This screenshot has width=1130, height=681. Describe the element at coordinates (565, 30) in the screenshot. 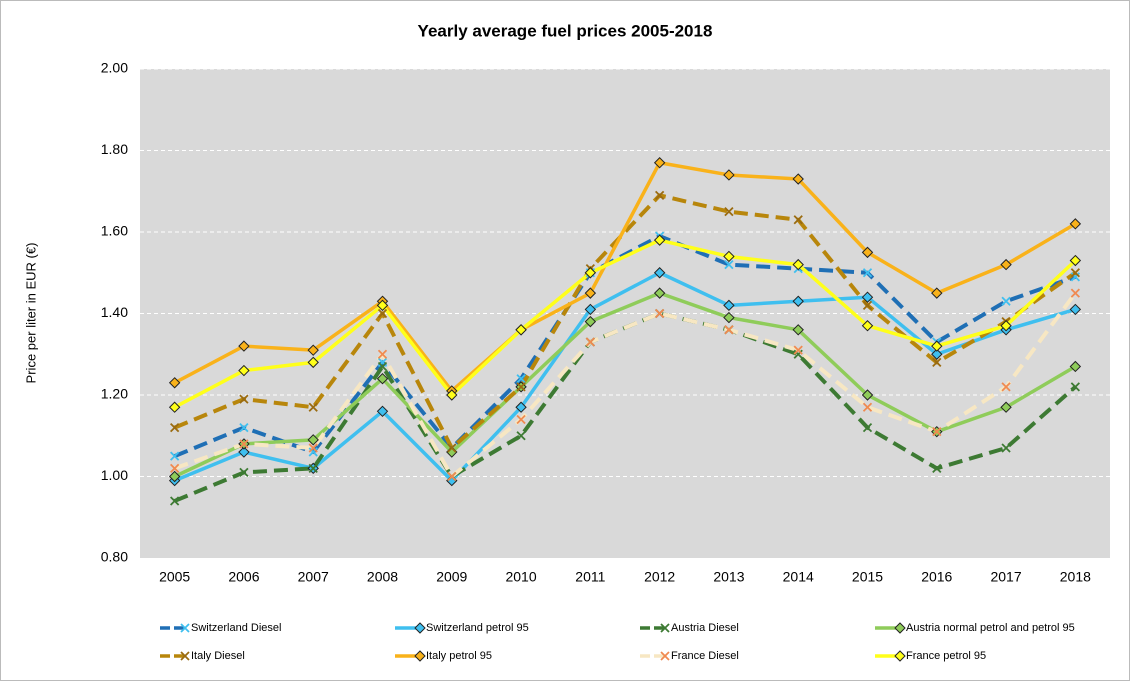

I see `chart-title: Yearly average fuel prices 2005-2018` at that location.